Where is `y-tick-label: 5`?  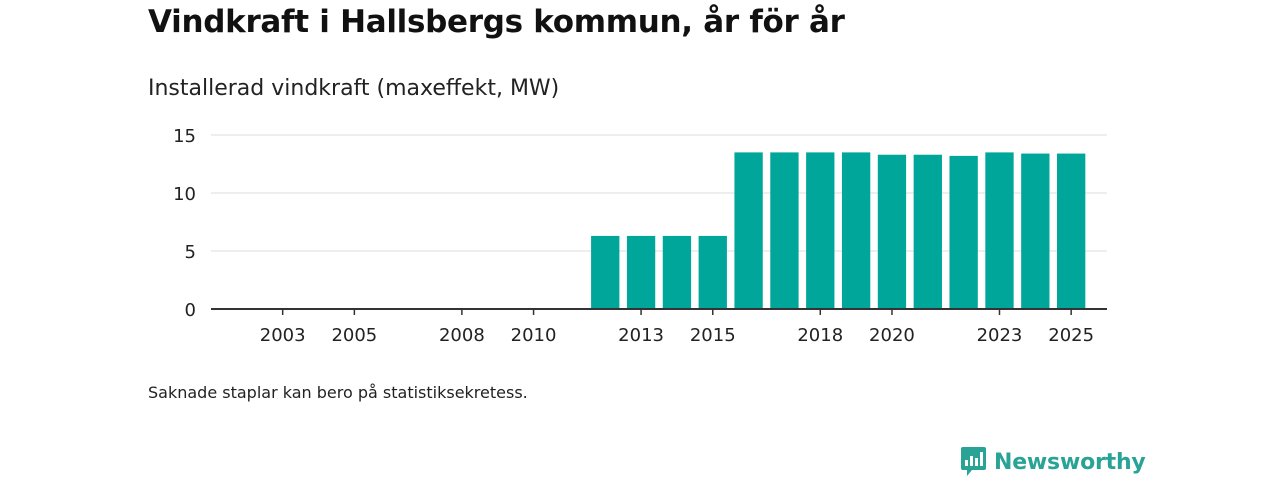
y-tick-label: 5 is located at coordinates (190, 252).